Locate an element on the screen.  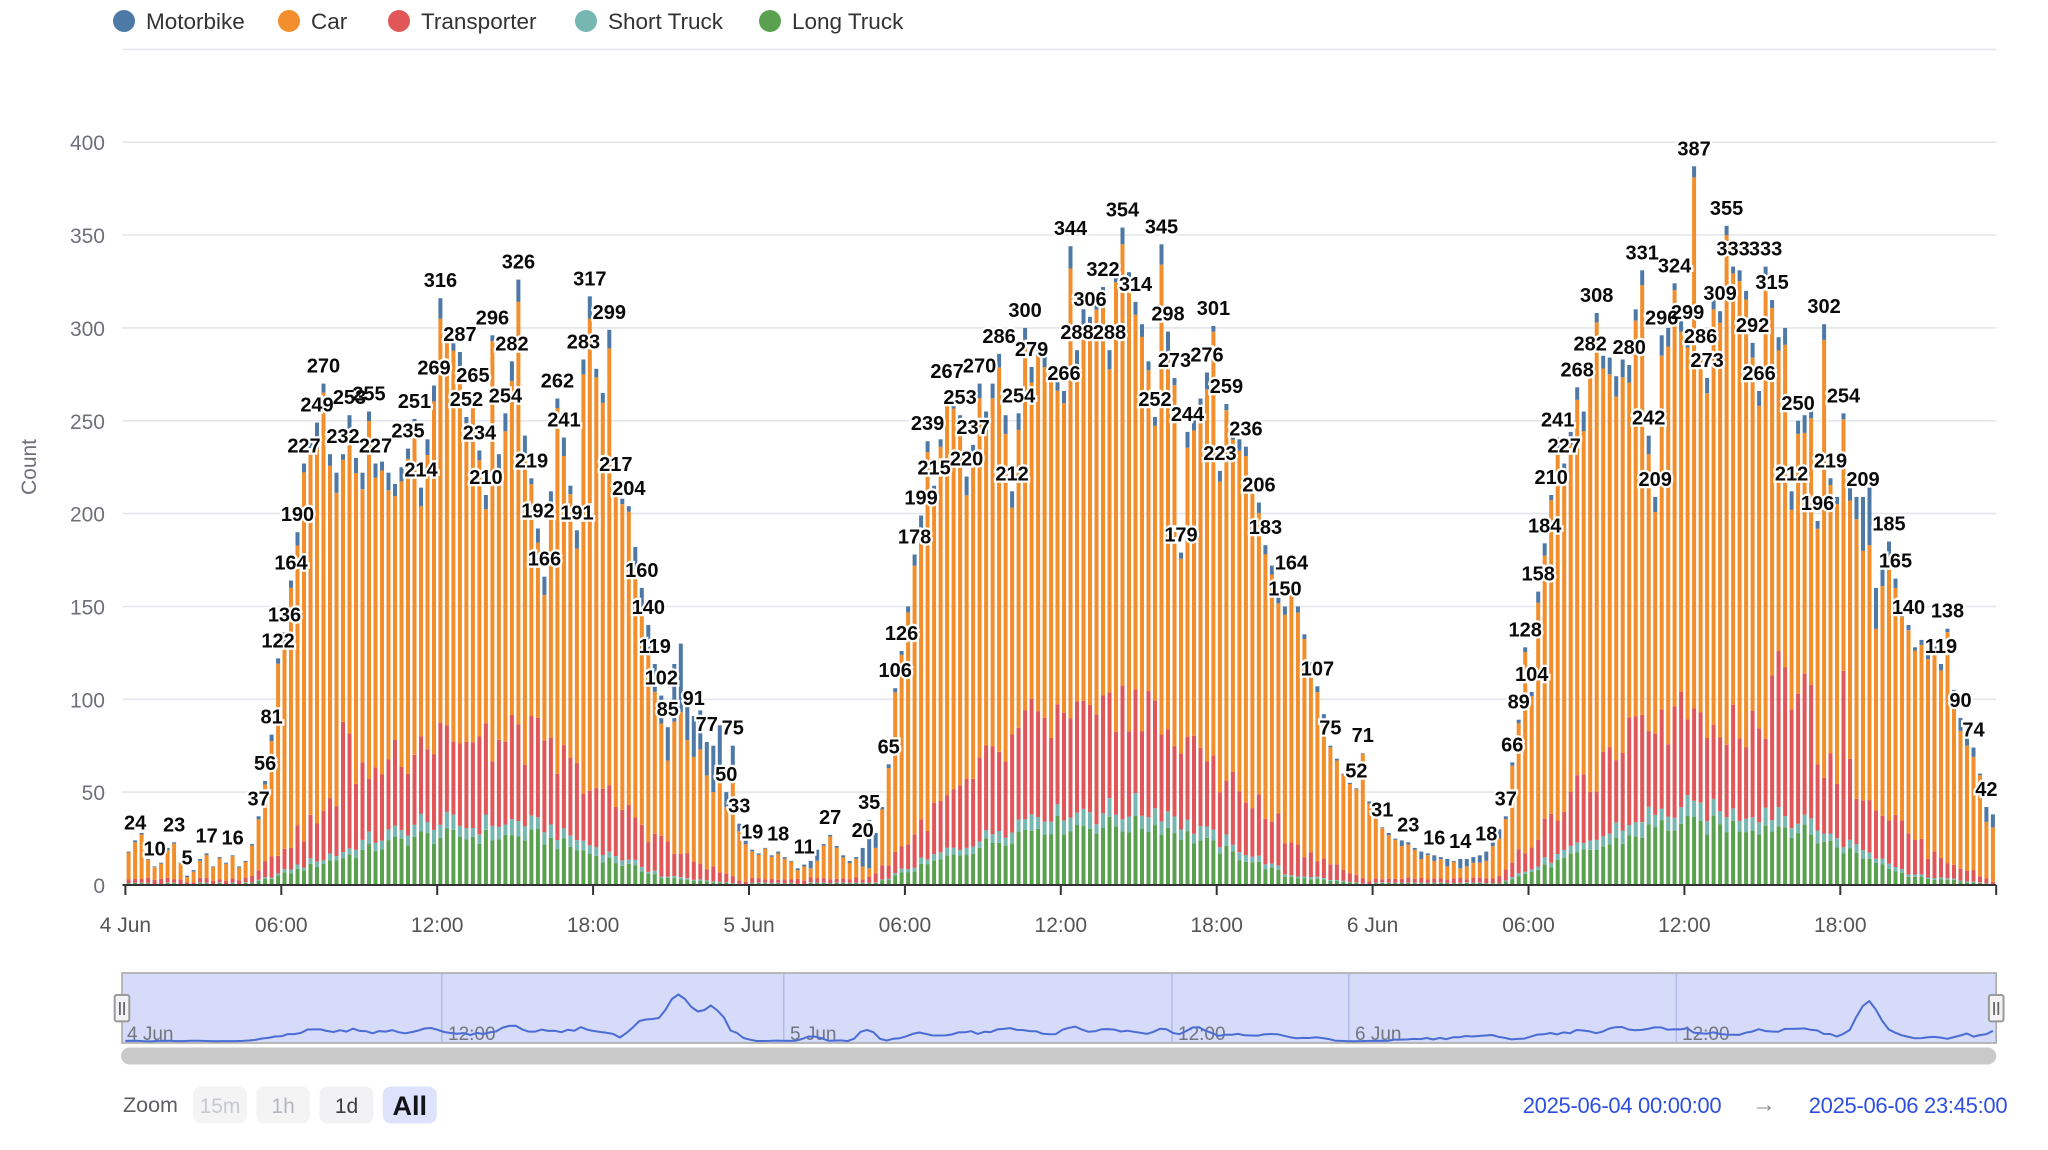
svg-text: 77 is located at coordinates (707, 725).